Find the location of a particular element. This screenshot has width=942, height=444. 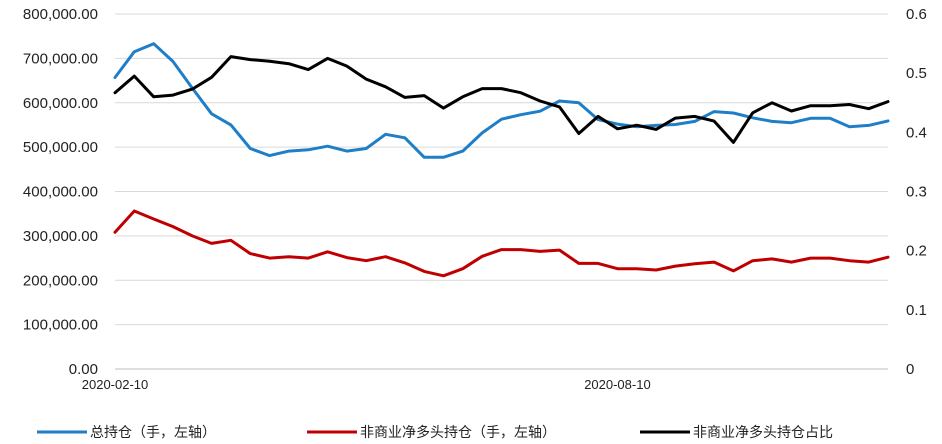

right-tick-label: 0.6 is located at coordinates (916, 14).